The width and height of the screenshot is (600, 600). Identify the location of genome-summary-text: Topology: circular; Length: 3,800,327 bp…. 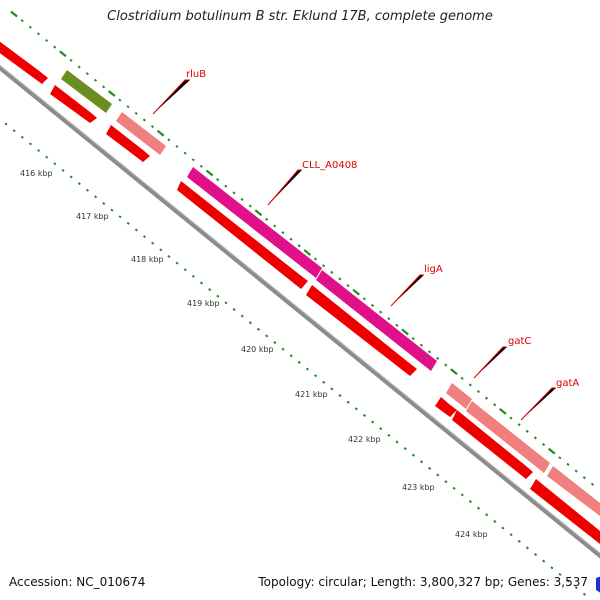
(423, 582).